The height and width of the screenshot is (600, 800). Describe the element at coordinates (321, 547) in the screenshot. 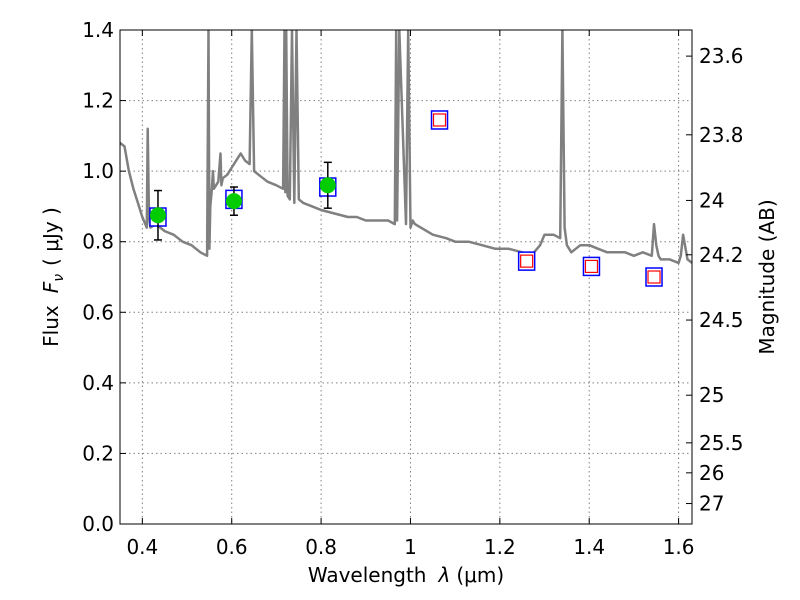

I see `x-tick-label: 0.8` at that location.